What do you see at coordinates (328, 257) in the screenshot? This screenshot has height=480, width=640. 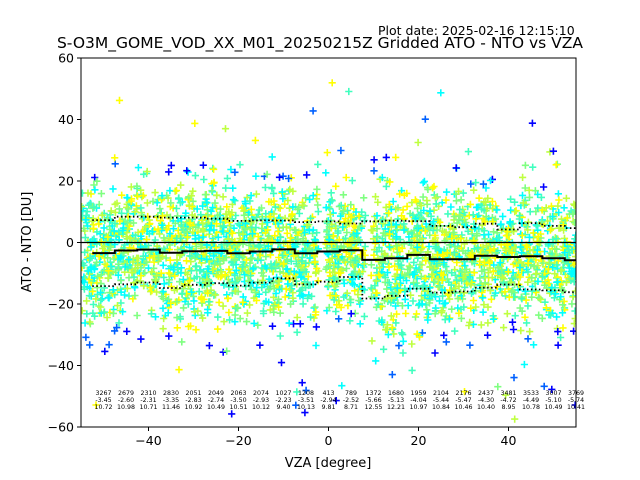 I see `stat-lines` at bounding box center [328, 257].